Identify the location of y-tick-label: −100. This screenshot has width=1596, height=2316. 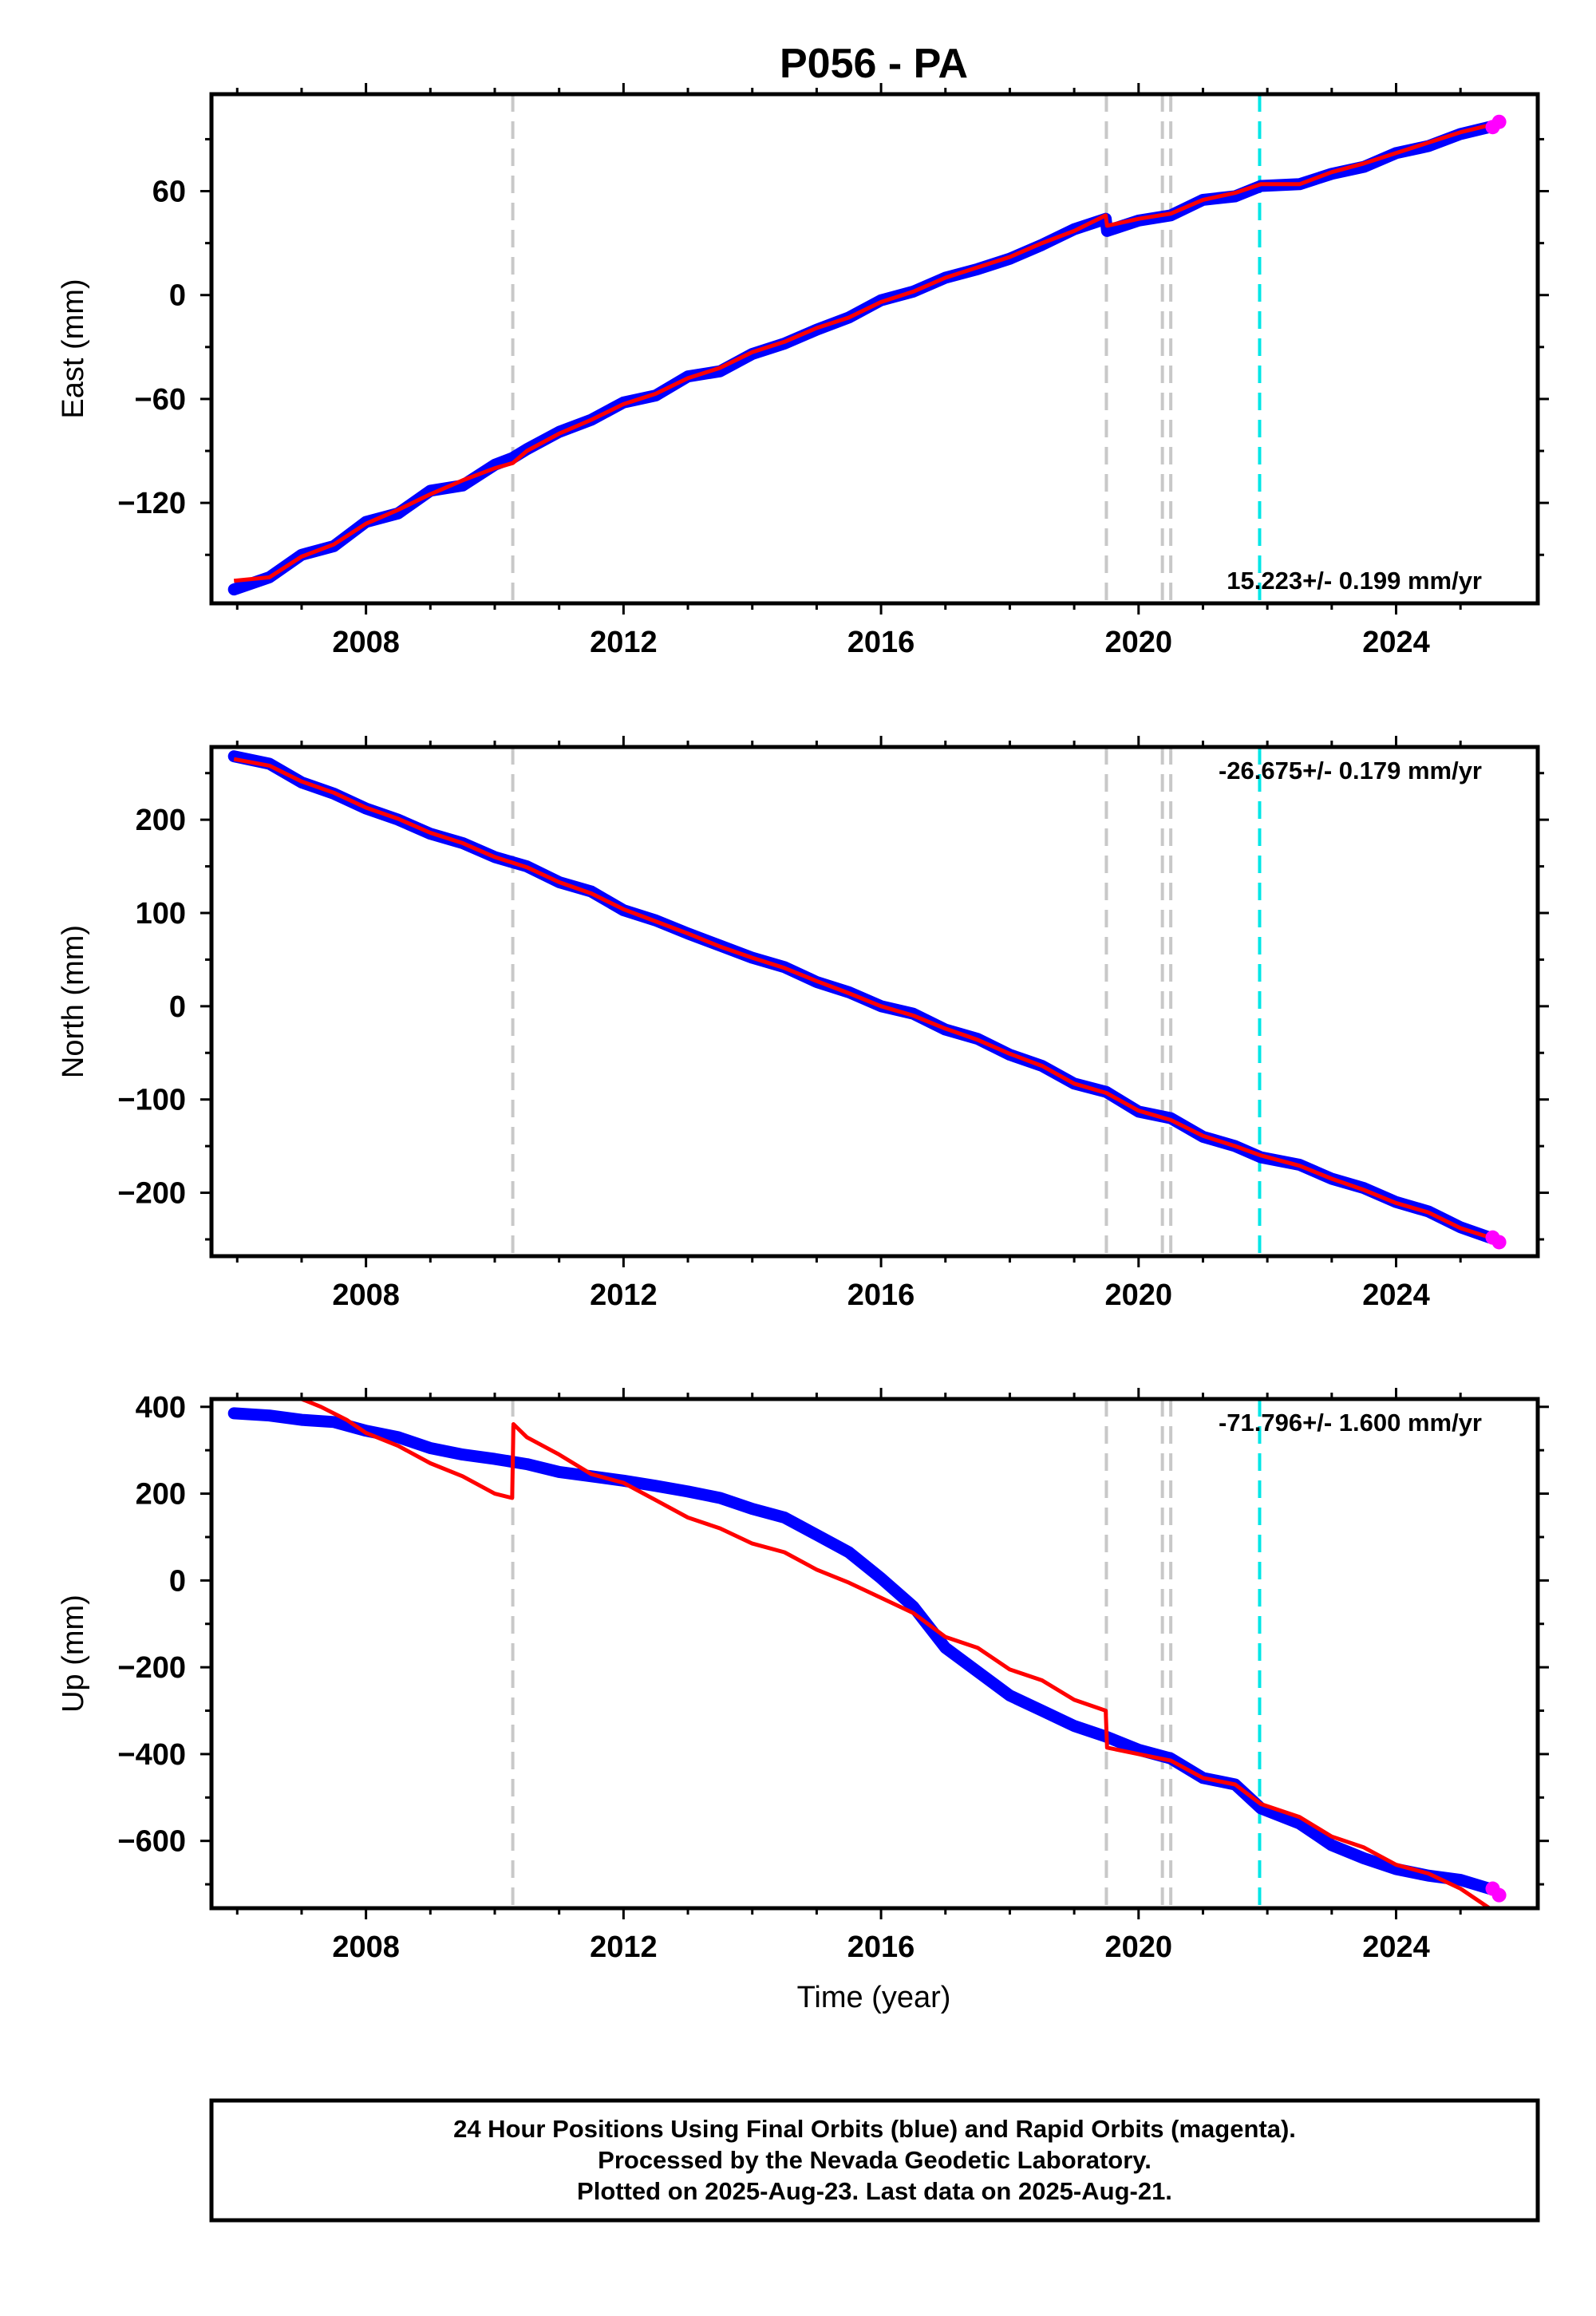
(151, 1100).